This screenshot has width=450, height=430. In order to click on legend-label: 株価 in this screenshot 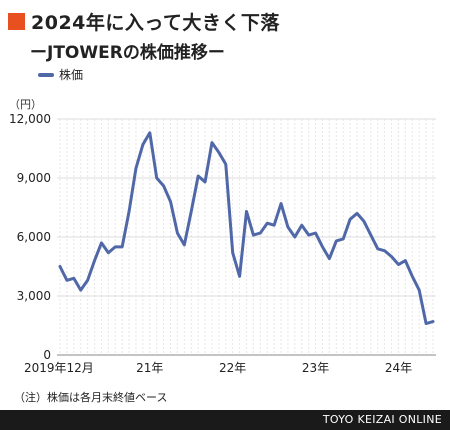, I will do `click(71, 75)`.